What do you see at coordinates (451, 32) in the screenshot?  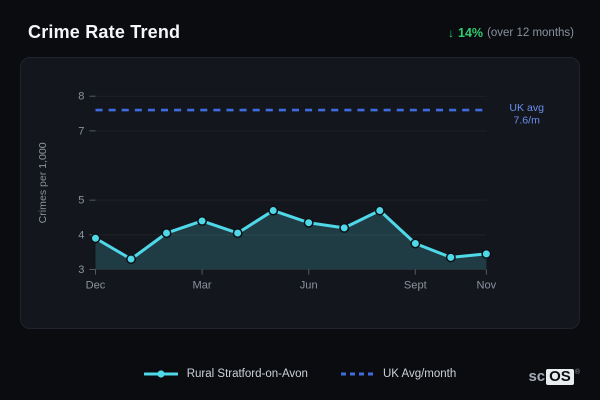 I see `trend-down-arrow-icon: ↓` at bounding box center [451, 32].